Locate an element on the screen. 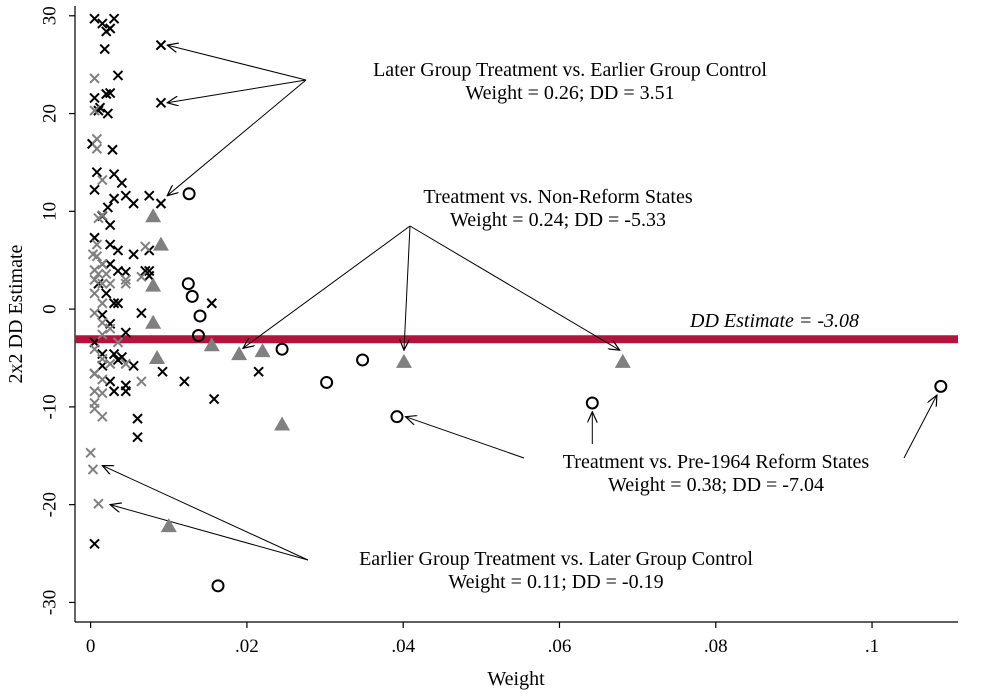 This screenshot has height=698, width=982. x-tick-label: .06 is located at coordinates (560, 646).